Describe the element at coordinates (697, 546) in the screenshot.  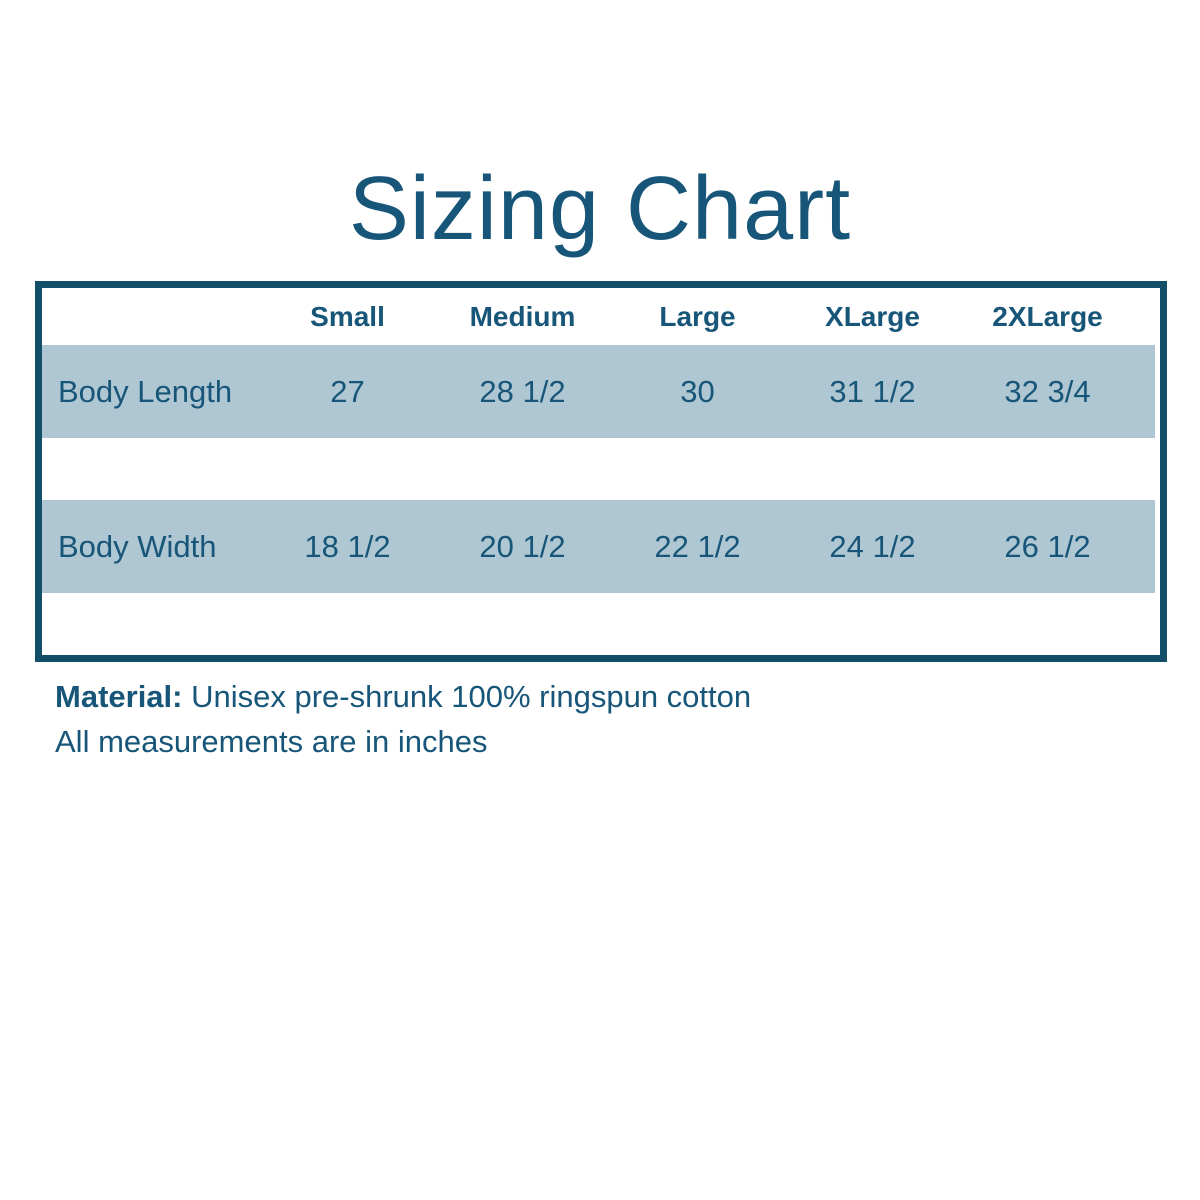
I see `body-width-large: 22 1/2` at that location.